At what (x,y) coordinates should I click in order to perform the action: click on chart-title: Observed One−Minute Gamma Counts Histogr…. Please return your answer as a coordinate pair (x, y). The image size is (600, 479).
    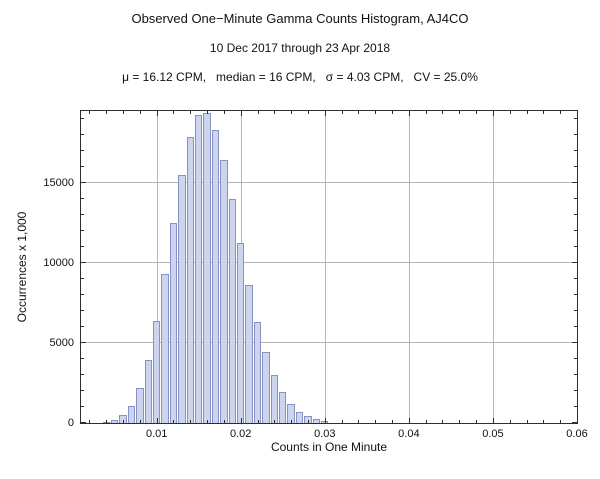
    Looking at the image, I should click on (300, 18).